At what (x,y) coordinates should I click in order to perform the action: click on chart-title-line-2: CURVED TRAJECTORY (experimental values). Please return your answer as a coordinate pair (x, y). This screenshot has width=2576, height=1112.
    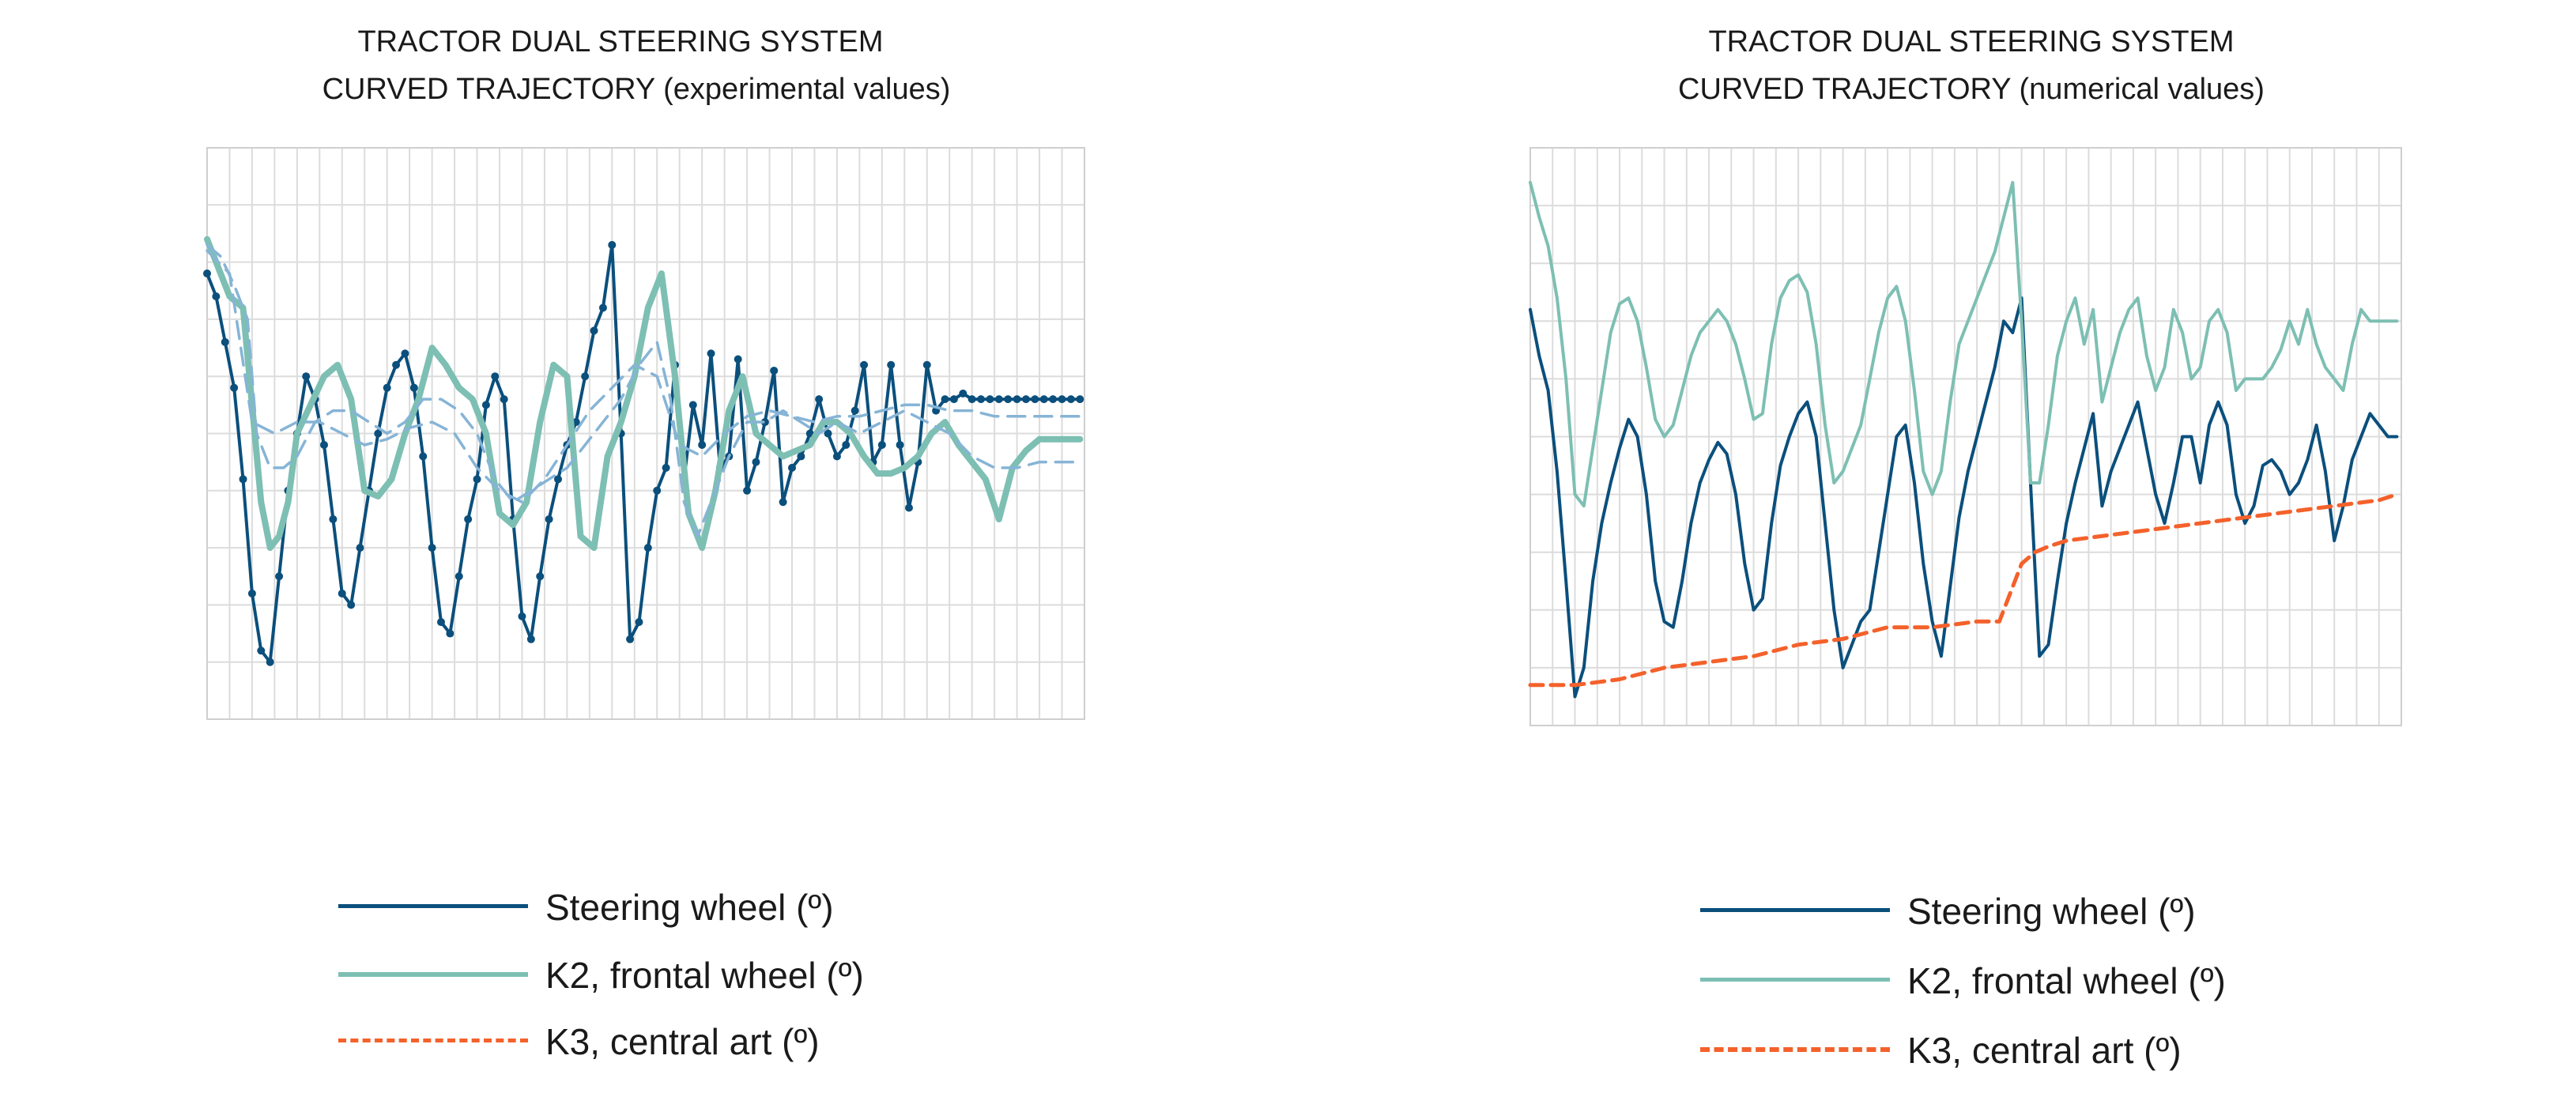
    Looking at the image, I should click on (636, 89).